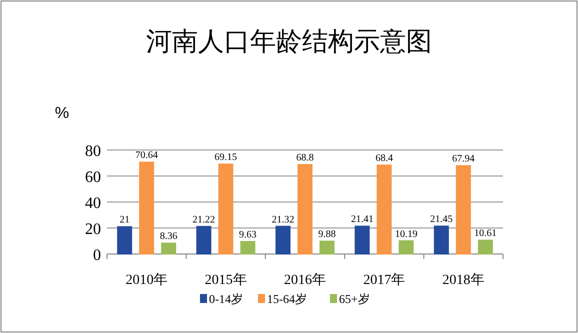 Image resolution: width=578 pixels, height=333 pixels. I want to click on x-tick-label: 2016年, so click(305, 280).